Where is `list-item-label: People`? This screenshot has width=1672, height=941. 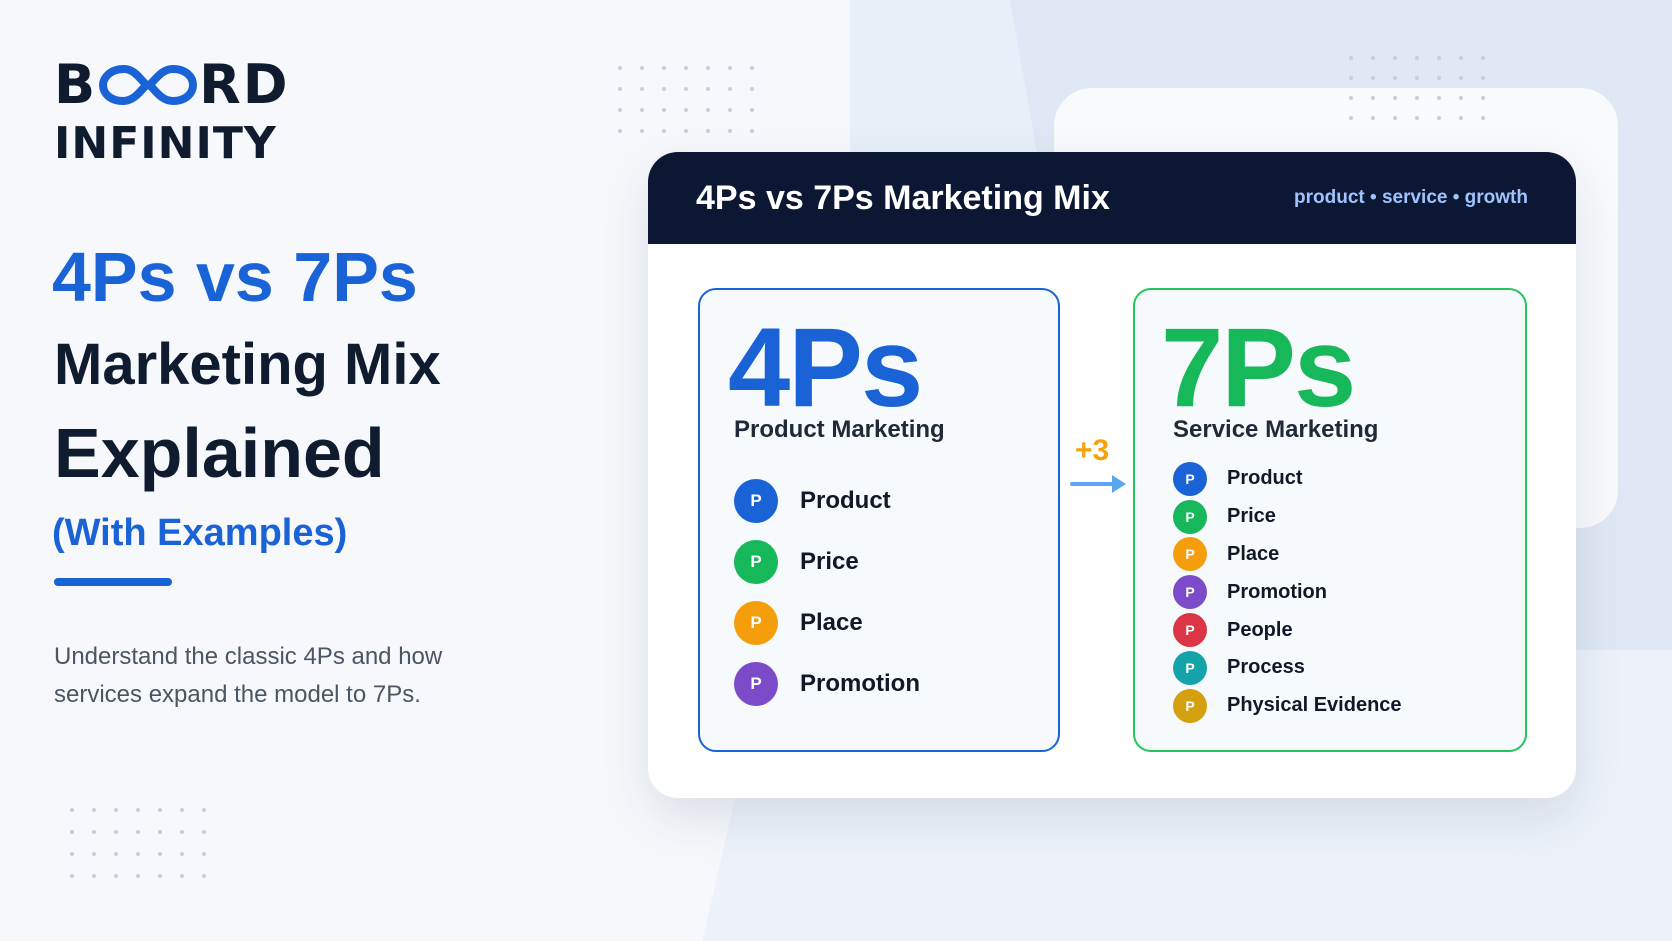
list-item-label: People is located at coordinates (1260, 629).